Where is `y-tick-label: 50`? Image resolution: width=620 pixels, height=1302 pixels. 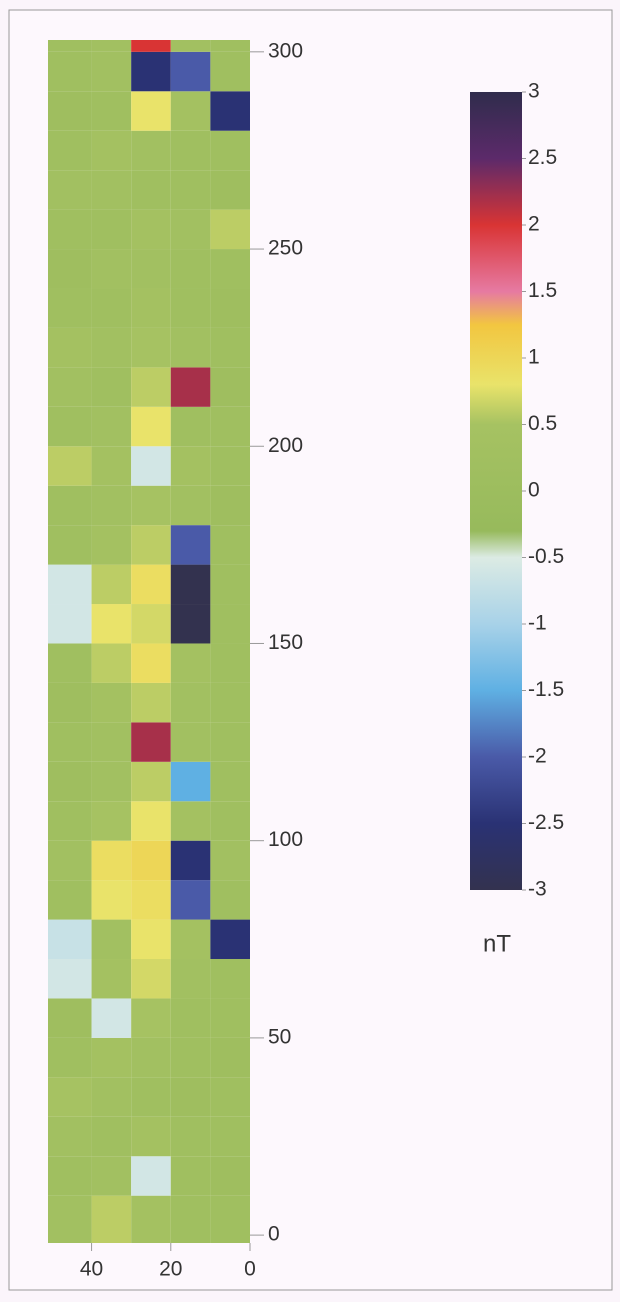
y-tick-label: 50 is located at coordinates (279, 1036).